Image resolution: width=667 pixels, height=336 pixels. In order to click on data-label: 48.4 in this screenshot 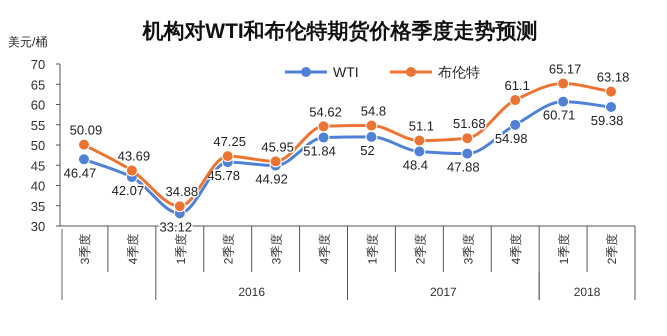, I will do `click(415, 164)`.